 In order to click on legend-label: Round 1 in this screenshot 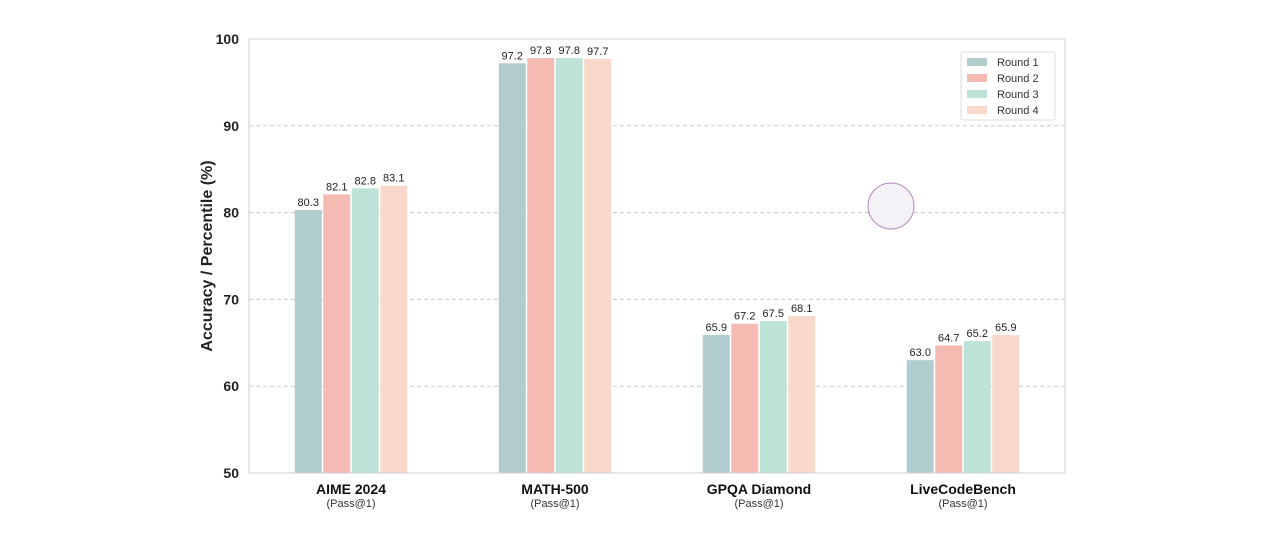, I will do `click(1018, 63)`.